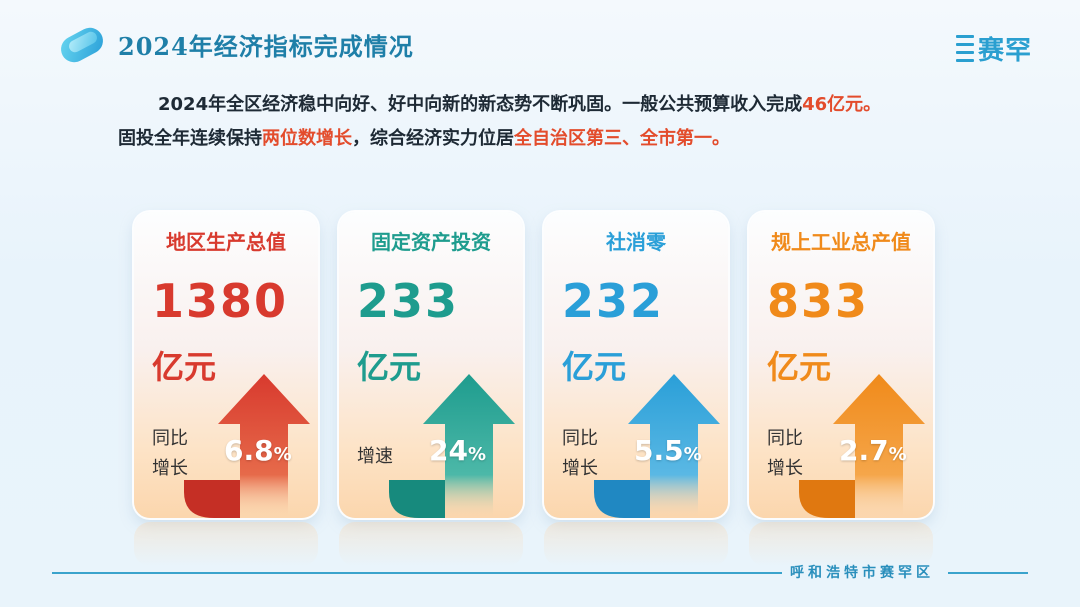  Describe the element at coordinates (431, 242) in the screenshot. I see `card-title: 固定资产投资` at that location.